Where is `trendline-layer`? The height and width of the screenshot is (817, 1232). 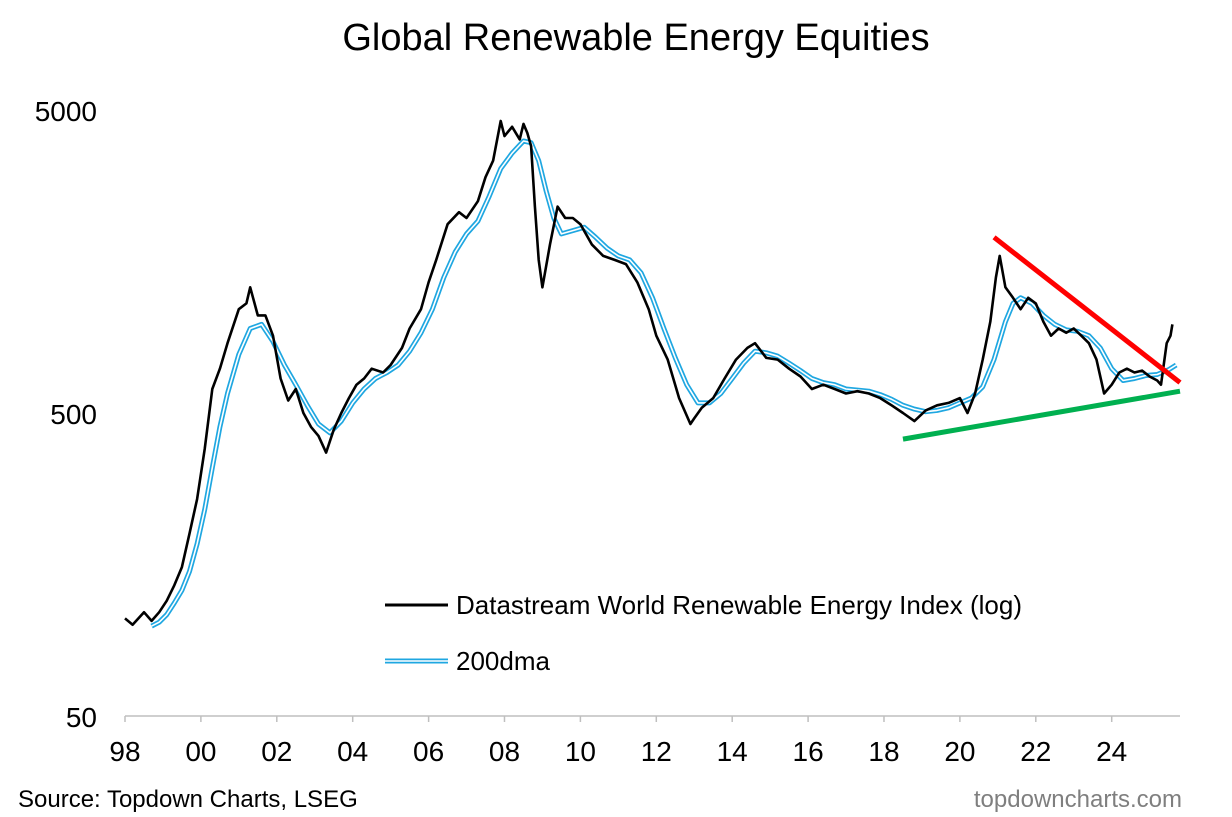
trendline-layer is located at coordinates (1042, 338).